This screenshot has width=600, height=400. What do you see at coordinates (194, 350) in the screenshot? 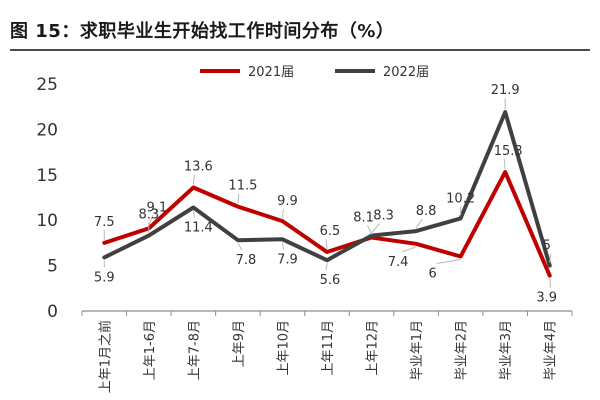
I see `x-tick-label: 上年7-8月` at bounding box center [194, 350].